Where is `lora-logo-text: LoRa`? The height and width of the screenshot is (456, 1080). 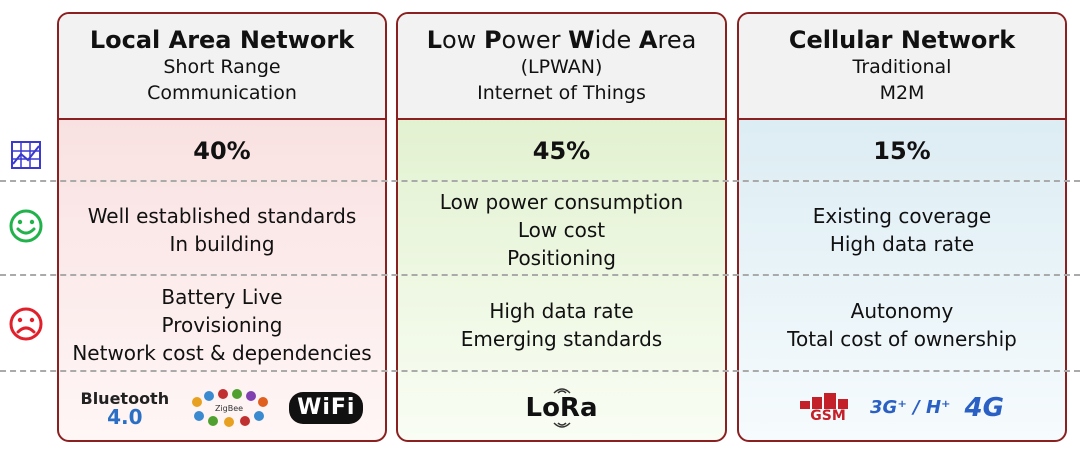
lora-logo-text: LoRa is located at coordinates (561, 408).